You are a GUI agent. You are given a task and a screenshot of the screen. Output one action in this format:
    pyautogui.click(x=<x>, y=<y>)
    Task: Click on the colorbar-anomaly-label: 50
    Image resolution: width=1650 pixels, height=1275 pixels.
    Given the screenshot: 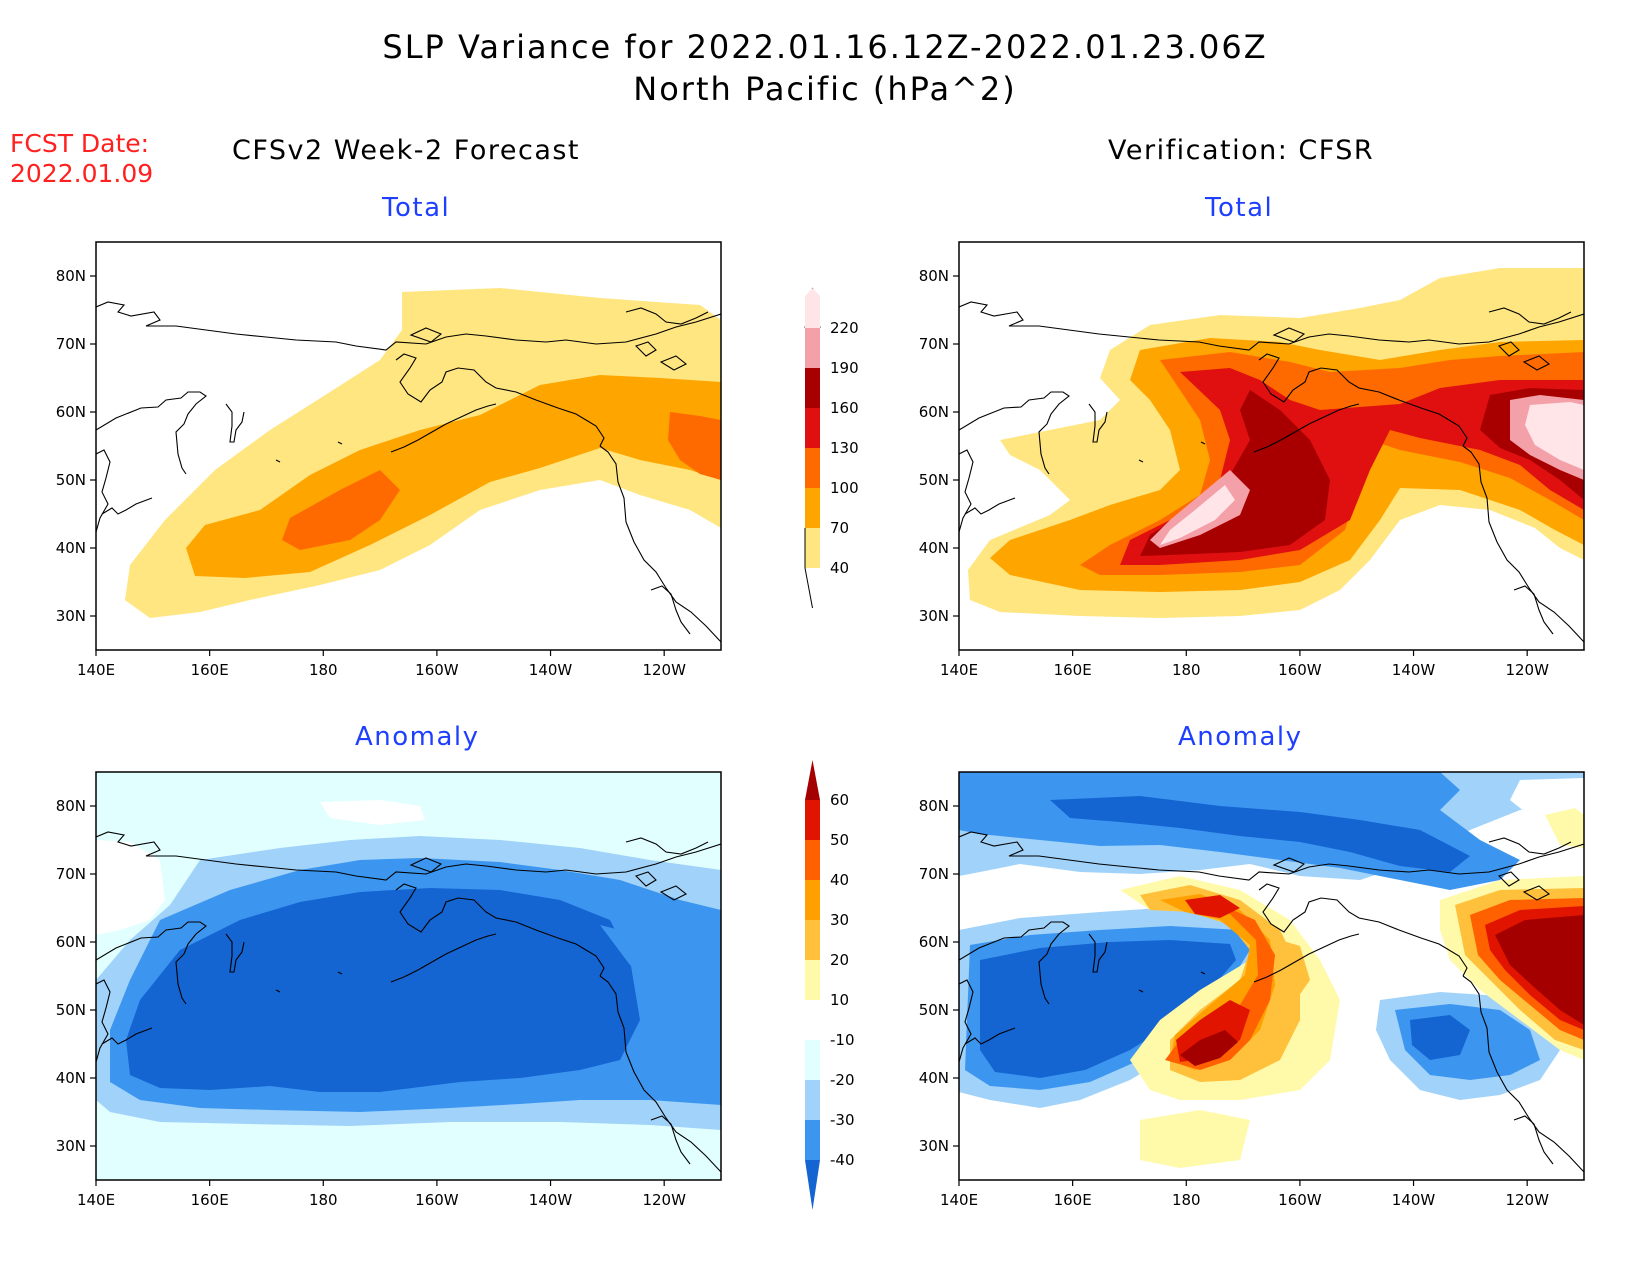 What is the action you would take?
    pyautogui.click(x=839, y=840)
    